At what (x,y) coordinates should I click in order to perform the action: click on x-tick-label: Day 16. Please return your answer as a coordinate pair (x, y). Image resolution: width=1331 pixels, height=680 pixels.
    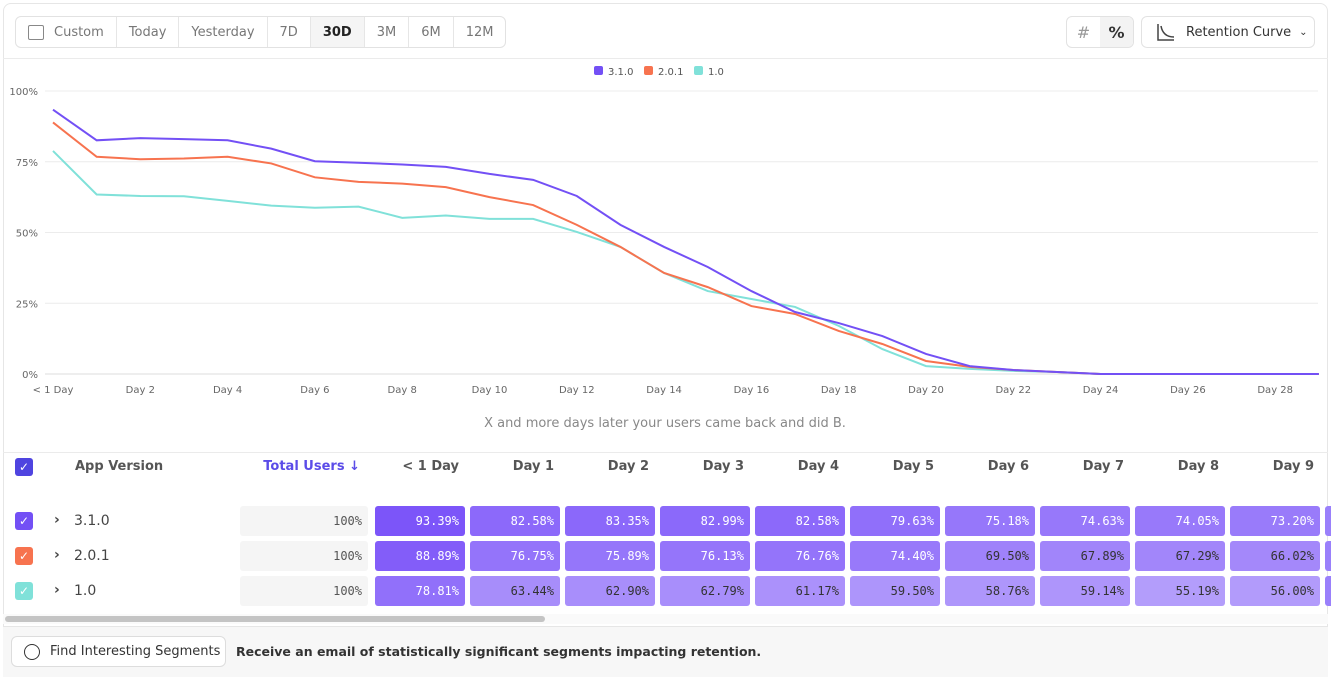
    Looking at the image, I should click on (752, 390).